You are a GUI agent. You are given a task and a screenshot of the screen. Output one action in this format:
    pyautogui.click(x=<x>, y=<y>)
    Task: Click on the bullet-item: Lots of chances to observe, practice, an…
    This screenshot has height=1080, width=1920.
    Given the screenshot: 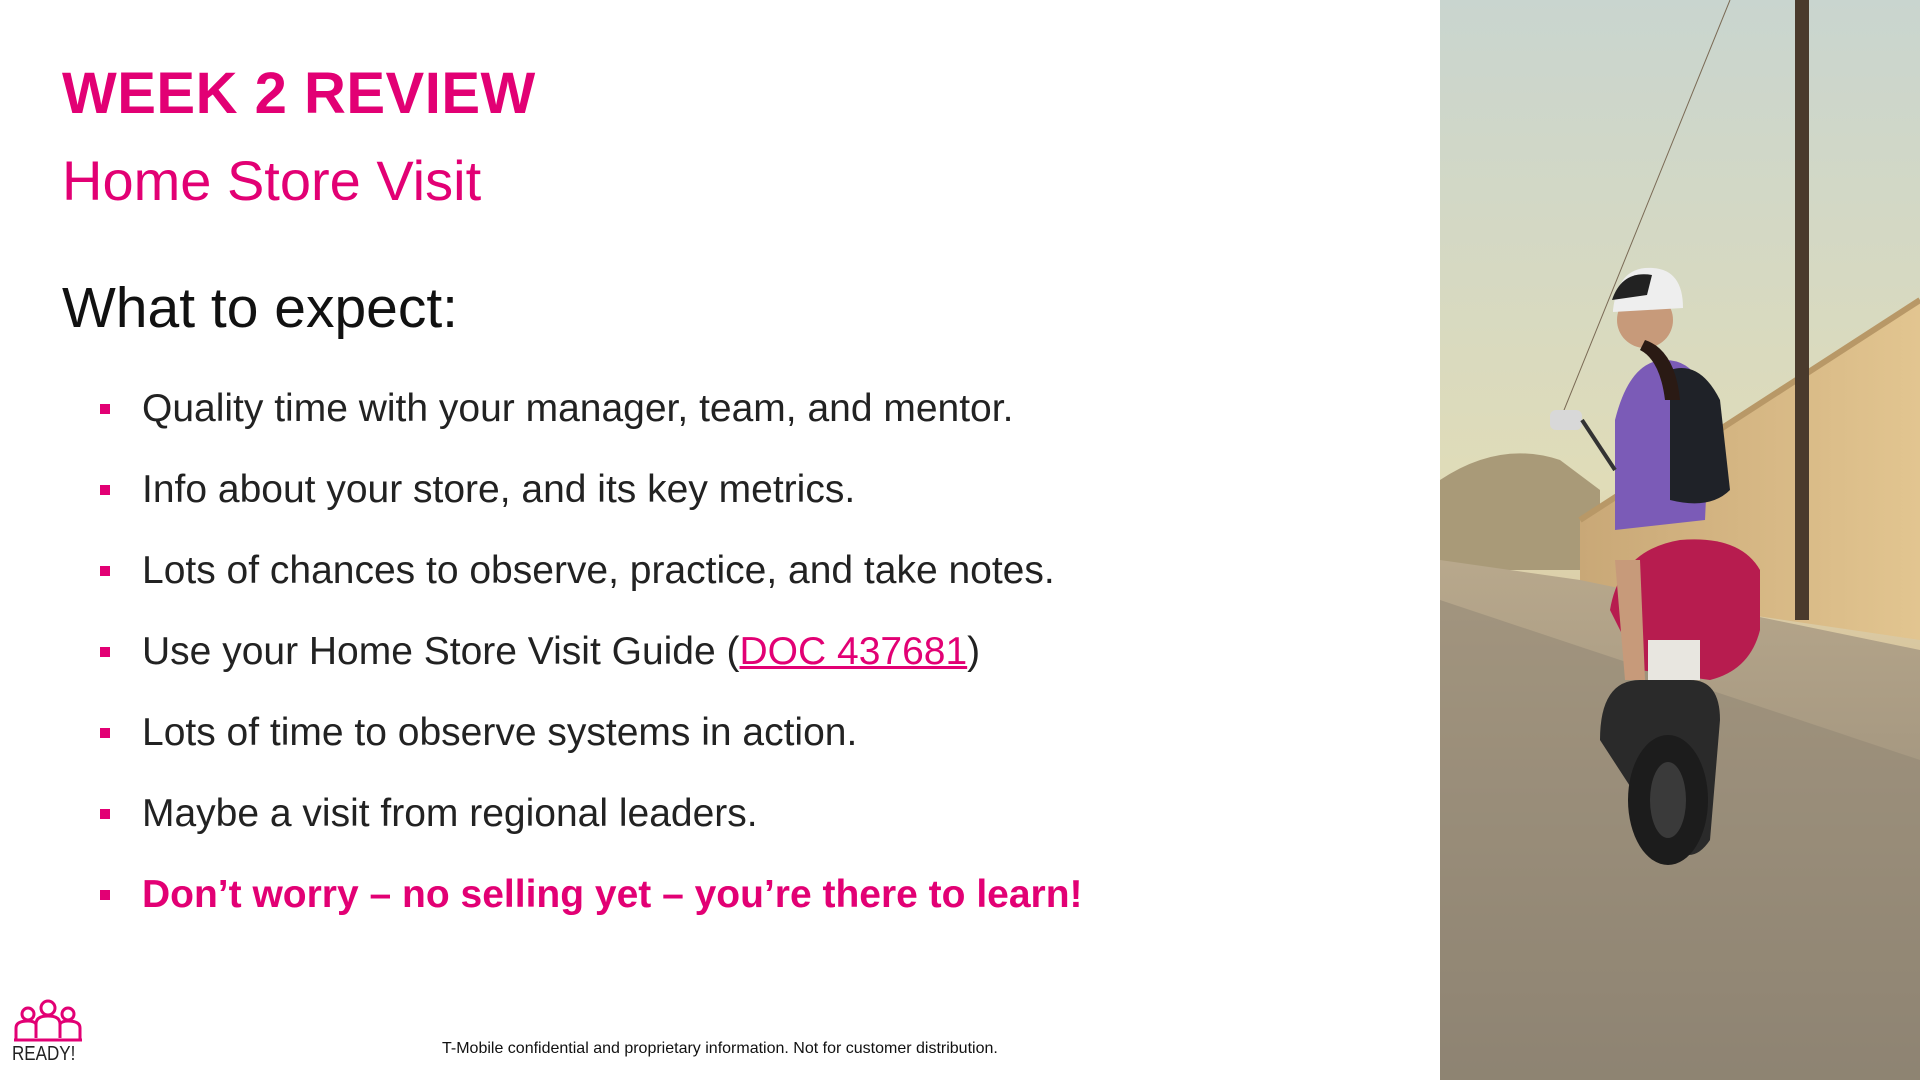 What is the action you would take?
    pyautogui.click(x=591, y=570)
    